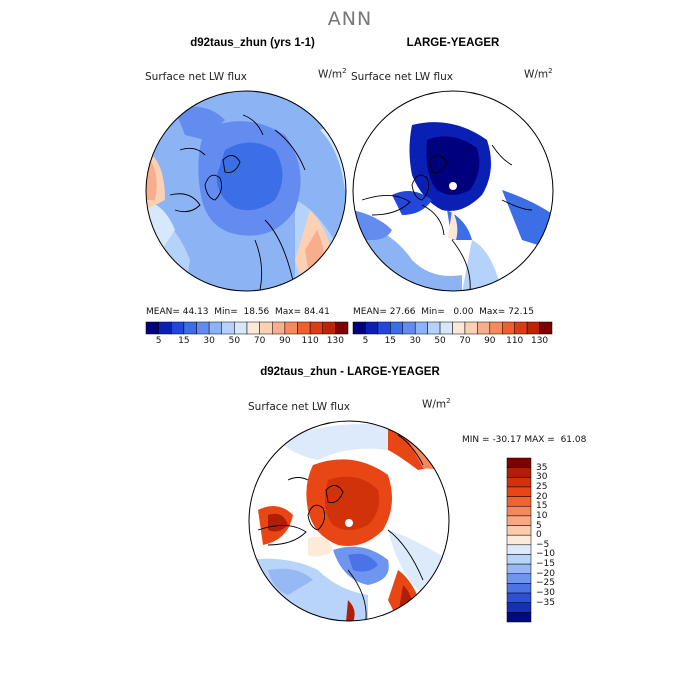  I want to click on colorbar-tick-label: −35, so click(545, 602).